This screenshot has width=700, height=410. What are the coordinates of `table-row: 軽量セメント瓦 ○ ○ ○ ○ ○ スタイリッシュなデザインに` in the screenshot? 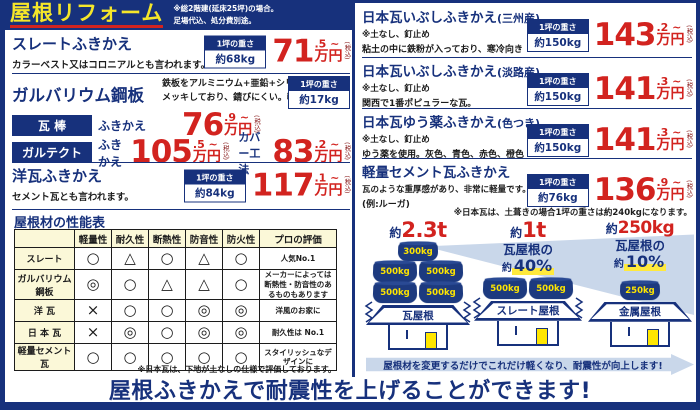 It's located at (175, 357).